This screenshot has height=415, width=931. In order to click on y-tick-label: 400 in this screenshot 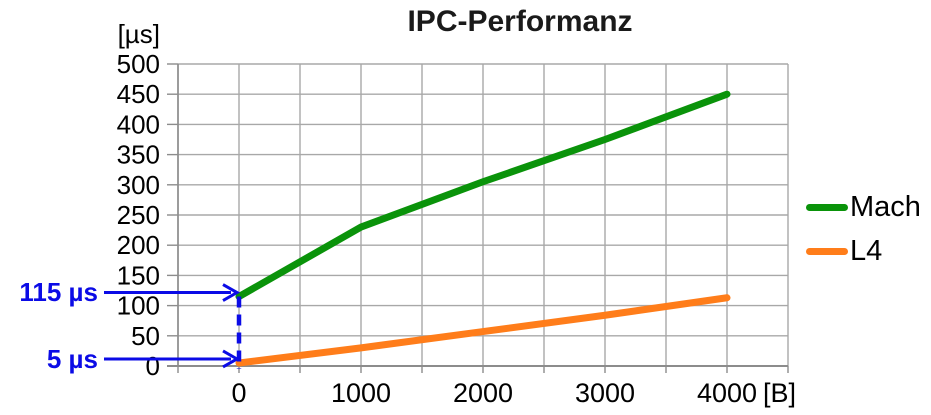, I will do `click(138, 124)`.